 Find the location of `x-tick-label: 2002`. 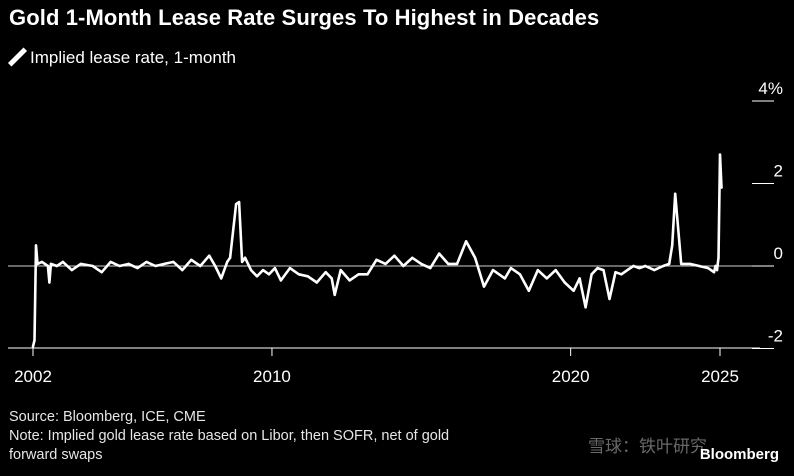

x-tick-label: 2002 is located at coordinates (33, 376).